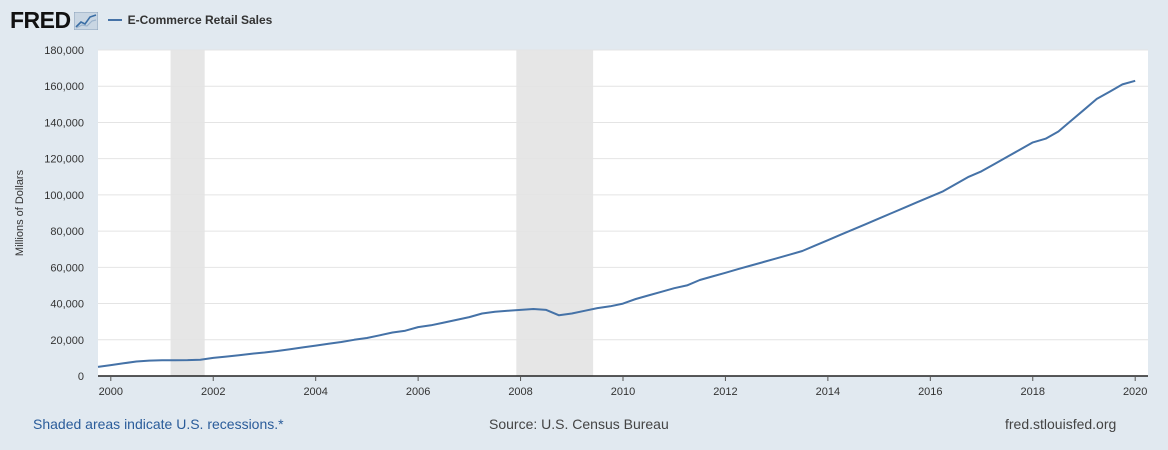 The height and width of the screenshot is (450, 1168). I want to click on chart-header: FRED E-Commerce Retail Sales, so click(141, 20).